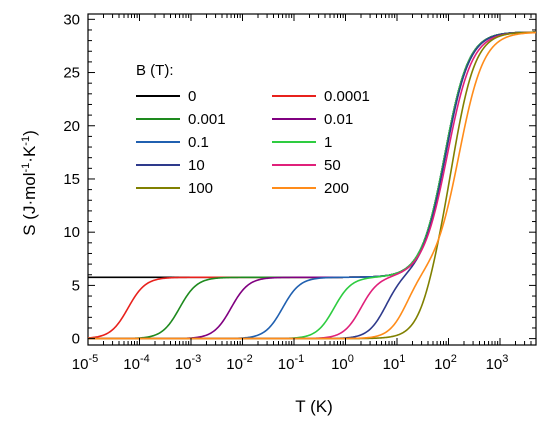  I want to click on legend-label-0.0001: 0.0001, so click(347, 96).